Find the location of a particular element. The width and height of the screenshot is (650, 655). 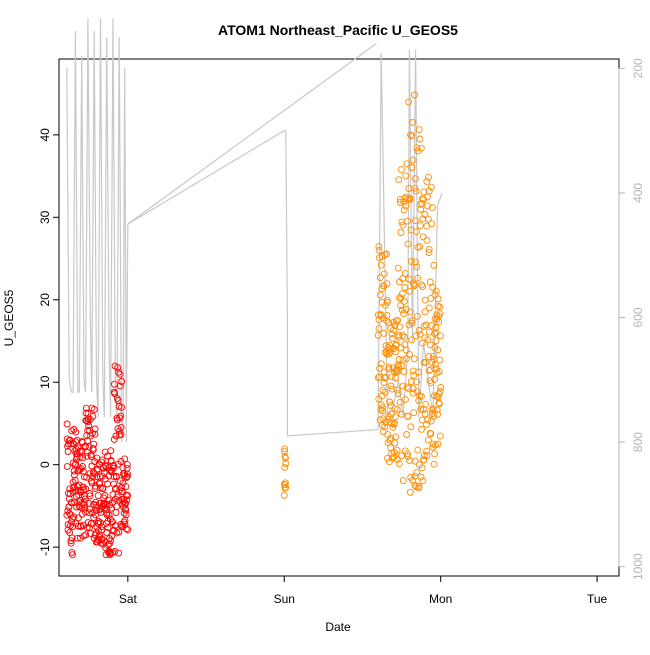

x-axis-label: Date is located at coordinates (338, 627).